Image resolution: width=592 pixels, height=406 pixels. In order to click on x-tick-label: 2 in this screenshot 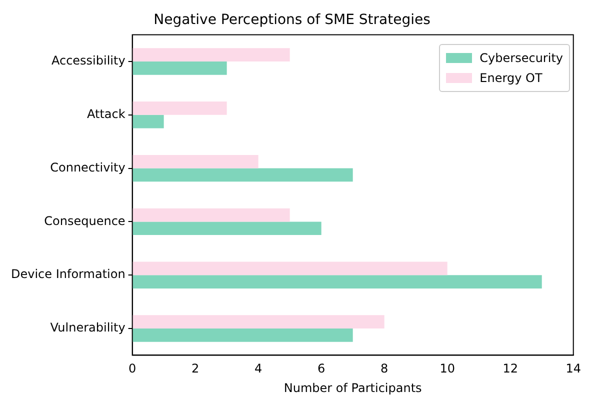, I will do `click(196, 369)`.